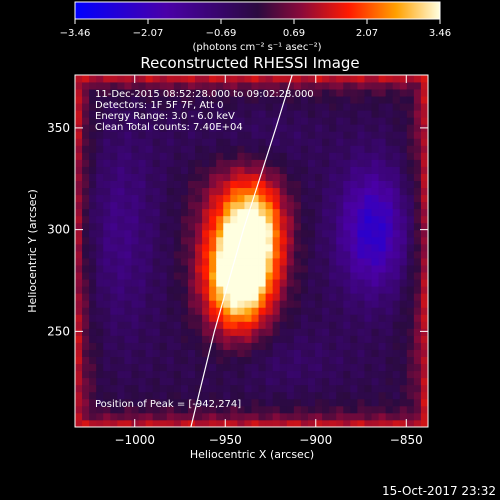 The image size is (500, 500). Describe the element at coordinates (221, 33) in the screenshot. I see `colorbar-tick-label: −0.69` at that location.